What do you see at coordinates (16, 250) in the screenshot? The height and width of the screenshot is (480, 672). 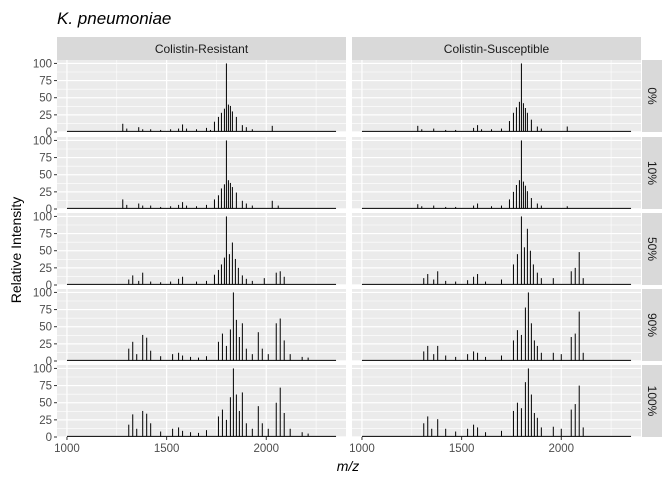 I see `y-axis-label: Relative Intensity` at bounding box center [16, 250].